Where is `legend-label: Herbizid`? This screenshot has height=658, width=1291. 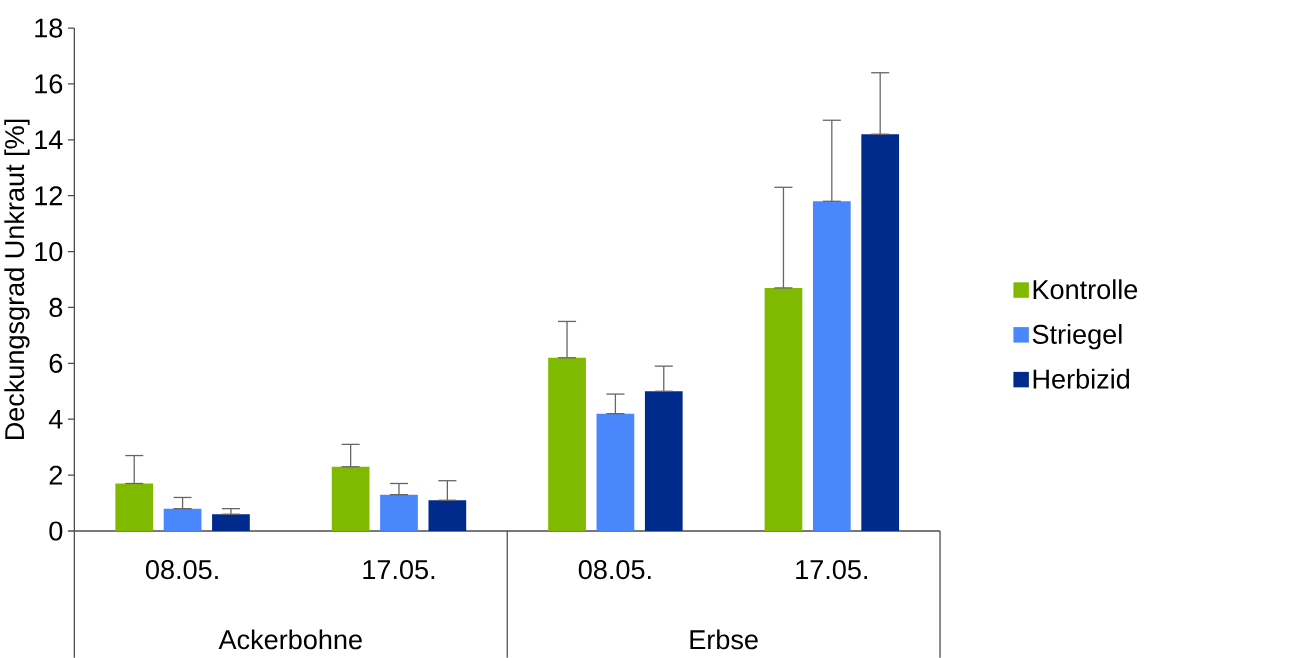 legend-label: Herbizid is located at coordinates (1081, 378).